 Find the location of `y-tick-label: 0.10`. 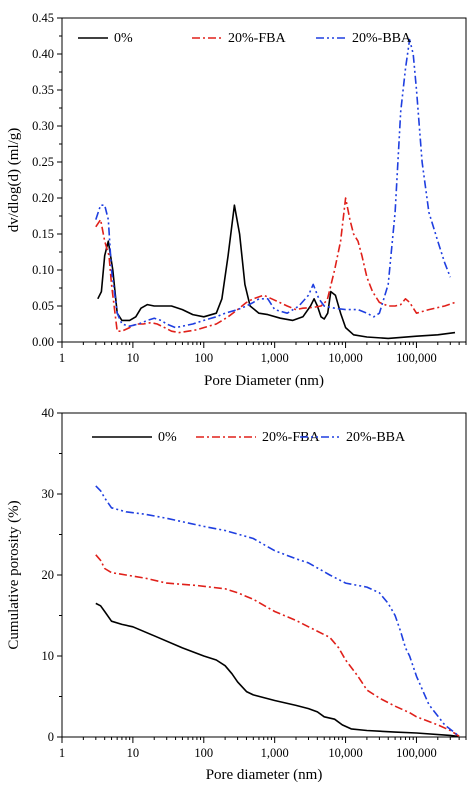

y-tick-label: 0.10 is located at coordinates (43, 270).